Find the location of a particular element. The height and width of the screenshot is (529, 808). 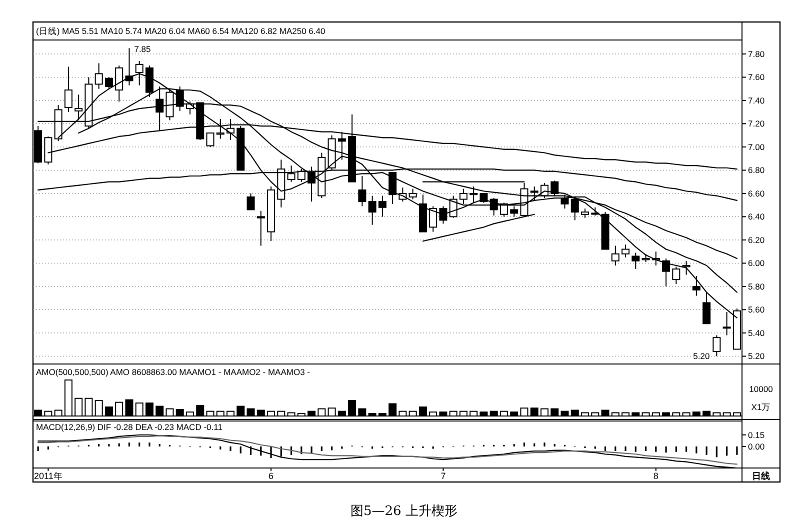

text: 10000 is located at coordinates (761, 389).